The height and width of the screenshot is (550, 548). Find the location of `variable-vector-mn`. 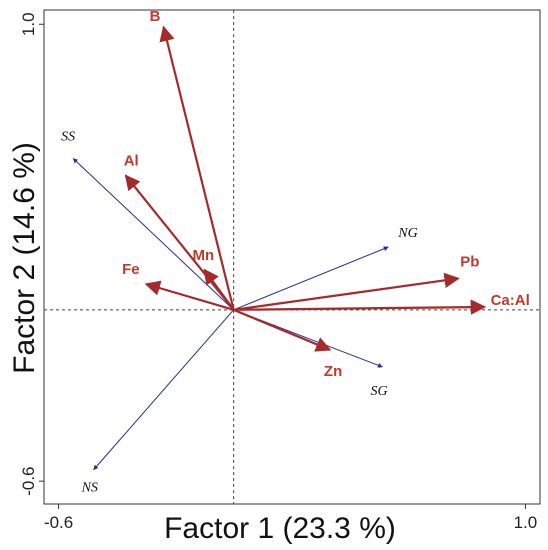

variable-vector-mn is located at coordinates (219, 289).